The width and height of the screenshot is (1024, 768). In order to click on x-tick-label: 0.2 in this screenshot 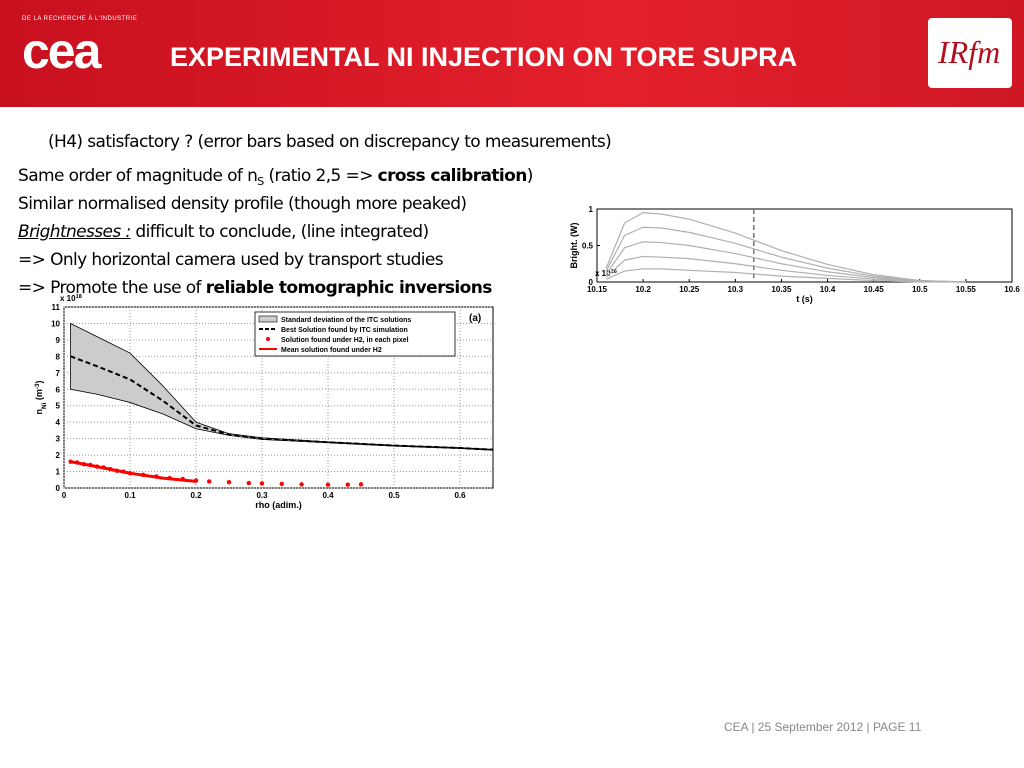, I will do `click(196, 495)`.